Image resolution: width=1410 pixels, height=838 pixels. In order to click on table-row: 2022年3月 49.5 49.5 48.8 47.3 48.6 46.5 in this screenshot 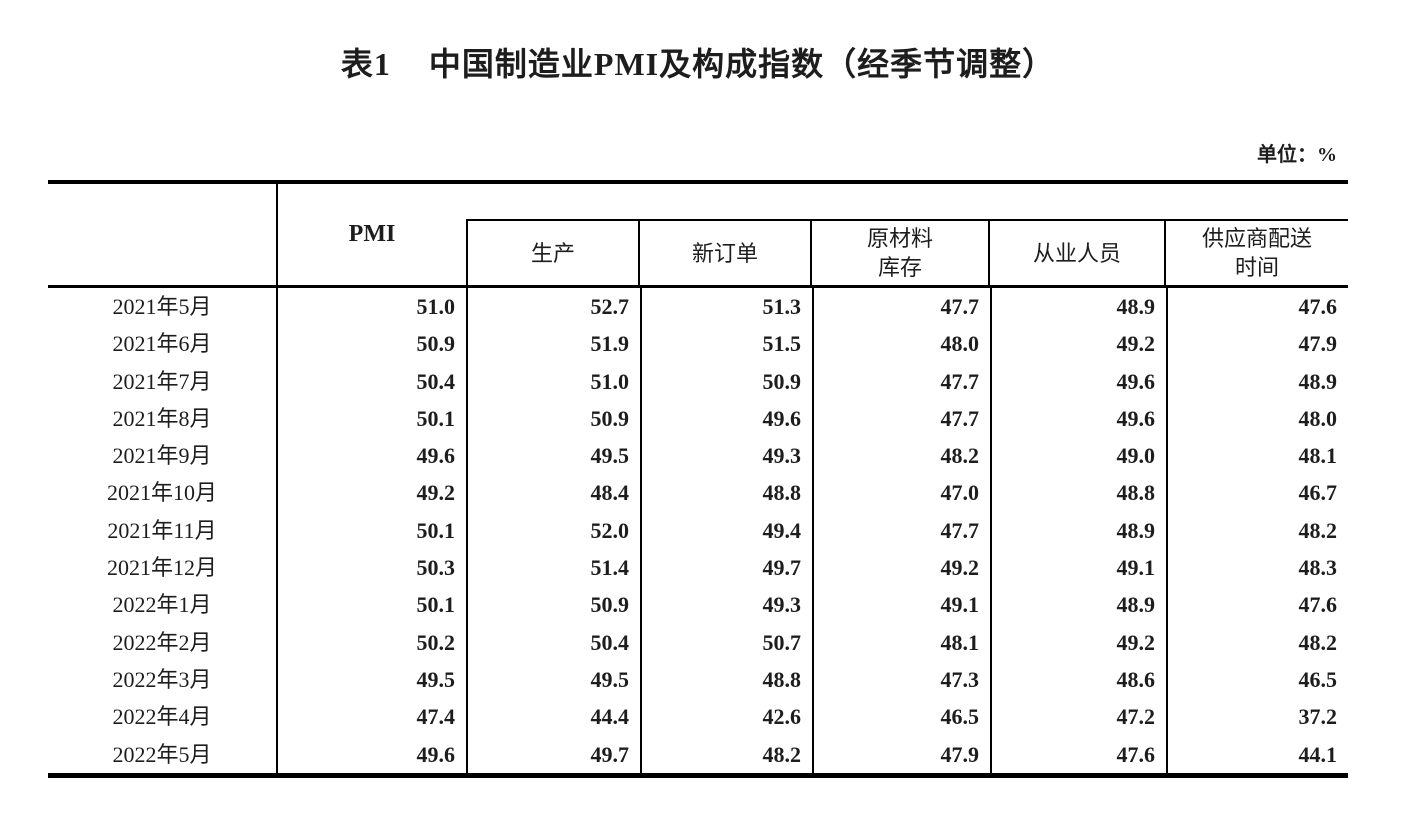, I will do `click(698, 679)`.